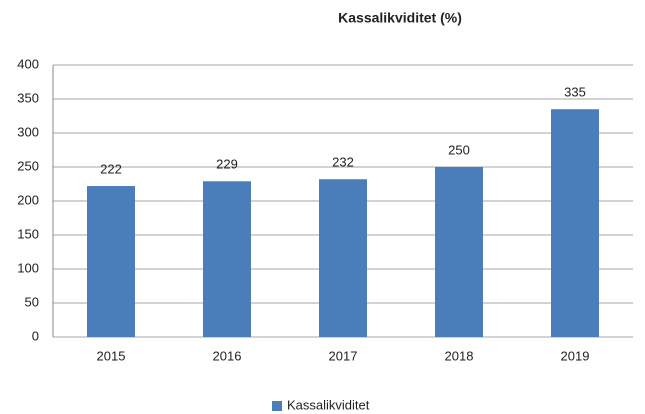 The width and height of the screenshot is (645, 414). What do you see at coordinates (111, 168) in the screenshot?
I see `data-label: 222` at bounding box center [111, 168].